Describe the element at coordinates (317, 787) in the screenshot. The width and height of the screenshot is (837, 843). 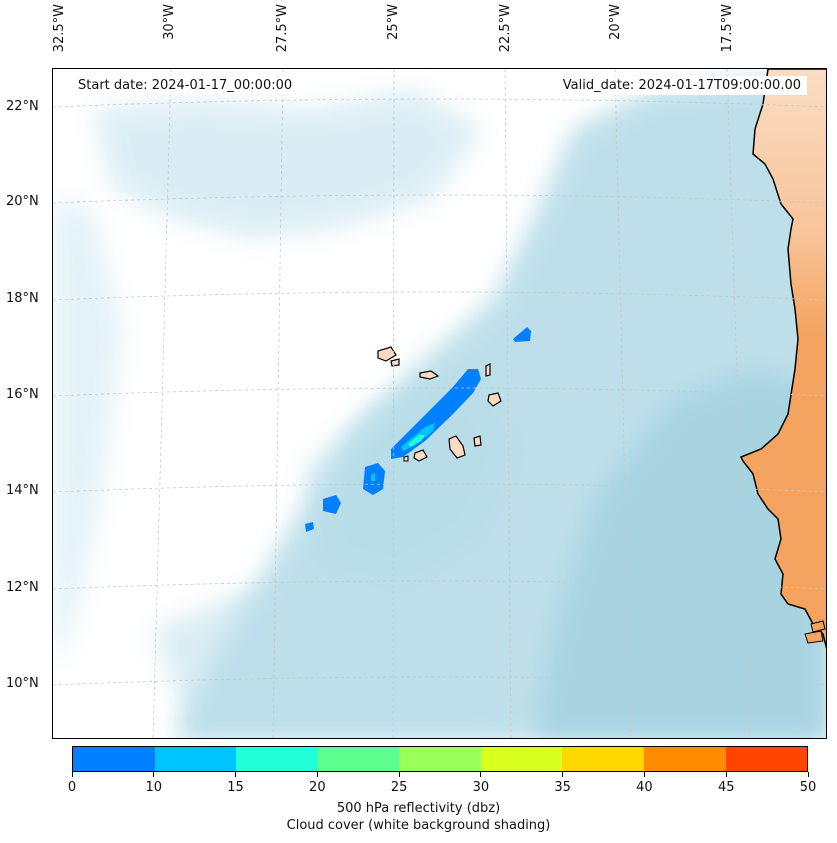
I see `colorbar-tick-label: 20` at that location.